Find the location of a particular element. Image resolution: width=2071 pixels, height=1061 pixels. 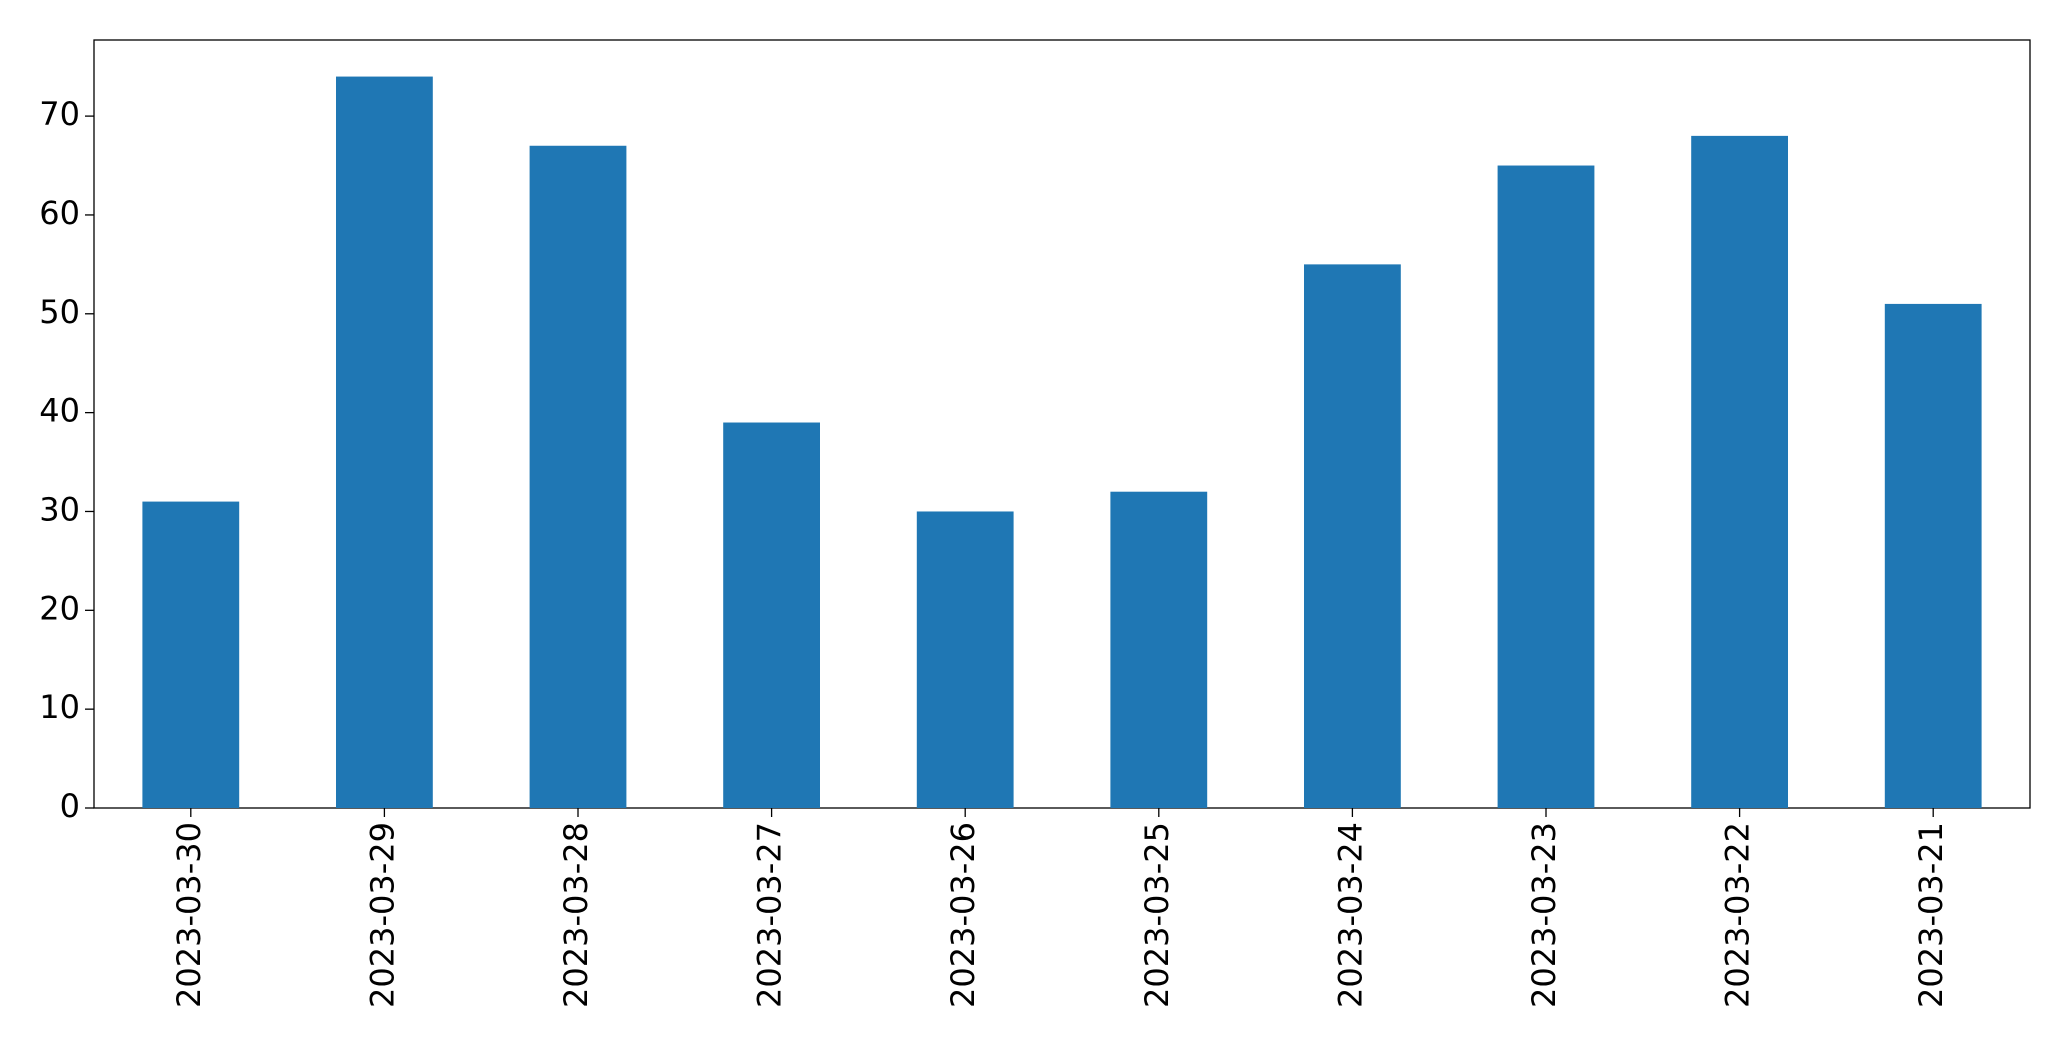

x-tick-label: 2023-03-30 is located at coordinates (189, 915).